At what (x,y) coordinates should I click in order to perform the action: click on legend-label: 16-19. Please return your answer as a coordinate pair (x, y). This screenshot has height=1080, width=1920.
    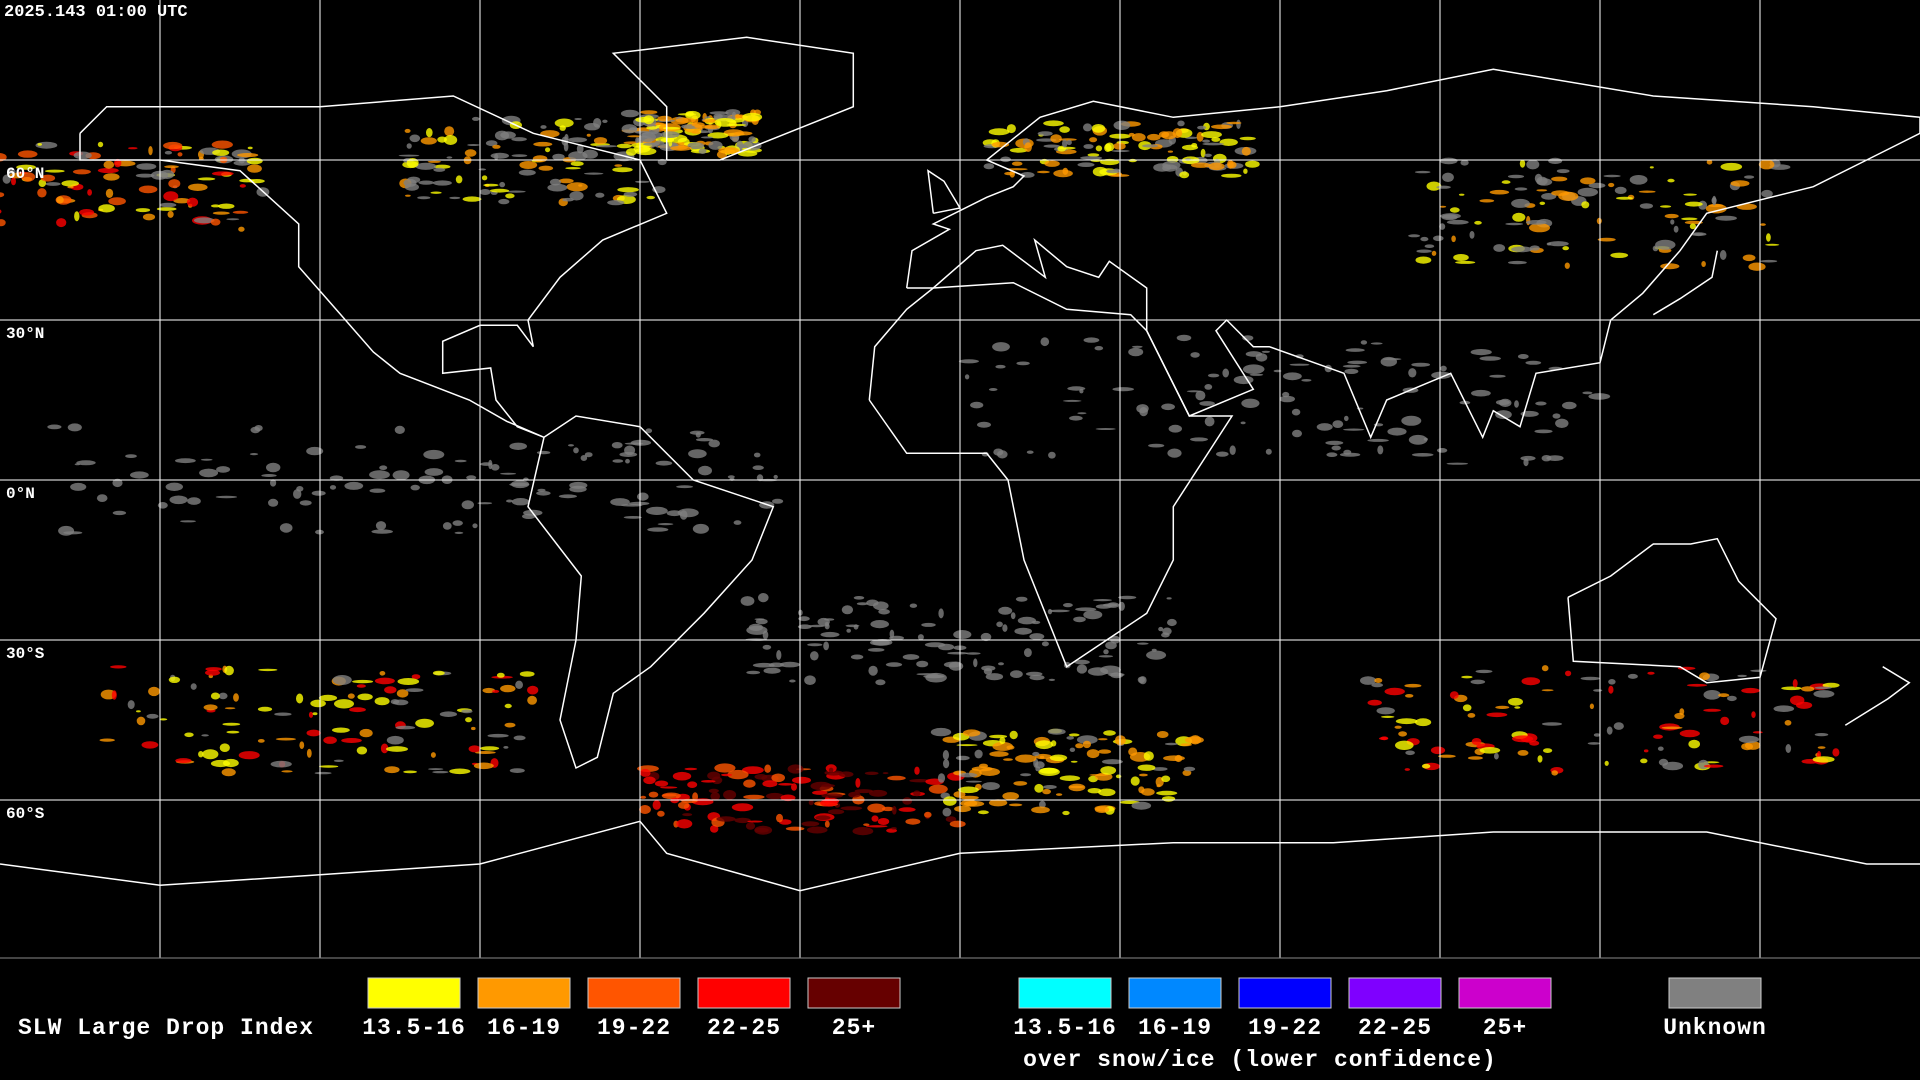
    Looking at the image, I should click on (524, 1028).